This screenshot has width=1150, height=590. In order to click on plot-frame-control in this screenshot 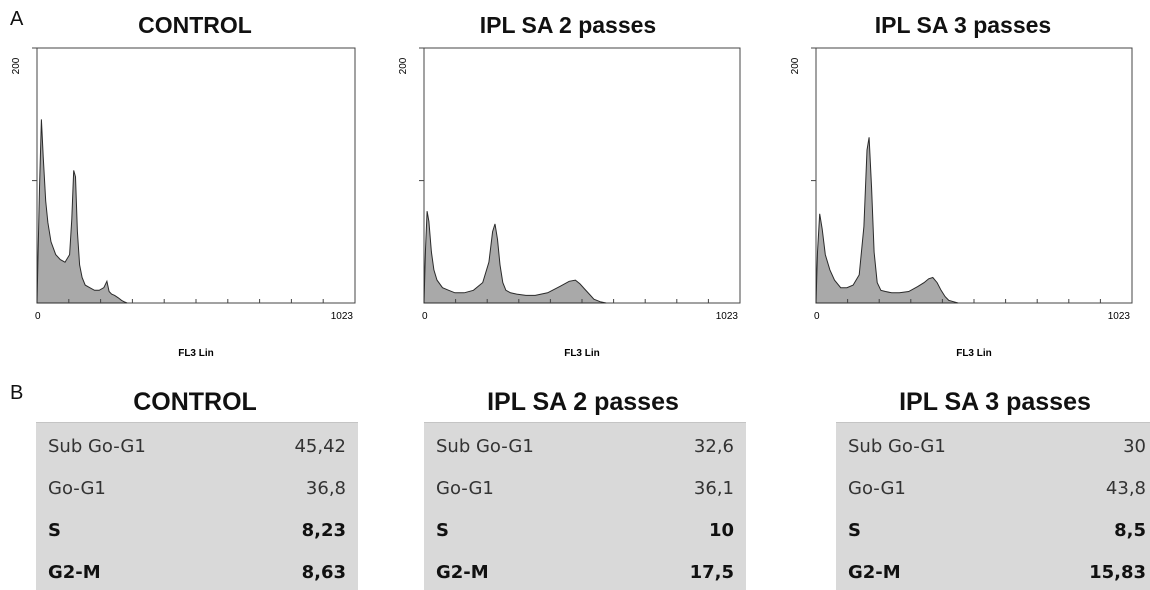, I will do `click(196, 175)`.